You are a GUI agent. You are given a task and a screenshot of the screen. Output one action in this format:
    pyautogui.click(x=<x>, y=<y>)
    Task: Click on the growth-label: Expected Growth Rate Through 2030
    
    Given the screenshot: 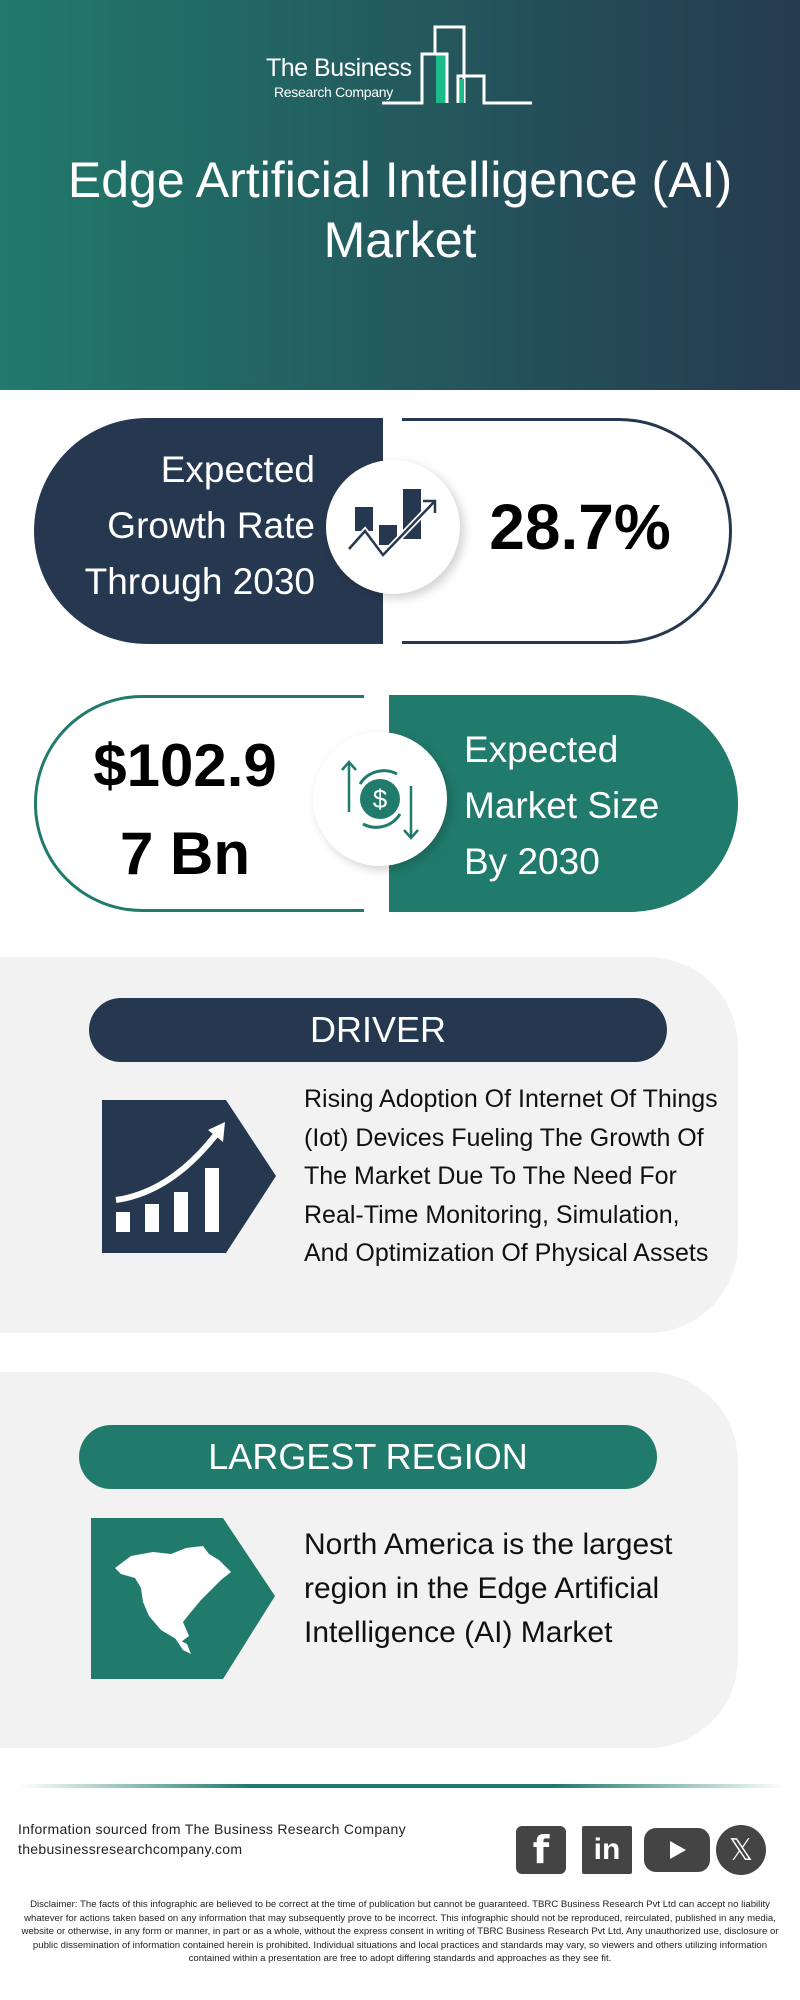 What is the action you would take?
    pyautogui.click(x=177, y=526)
    